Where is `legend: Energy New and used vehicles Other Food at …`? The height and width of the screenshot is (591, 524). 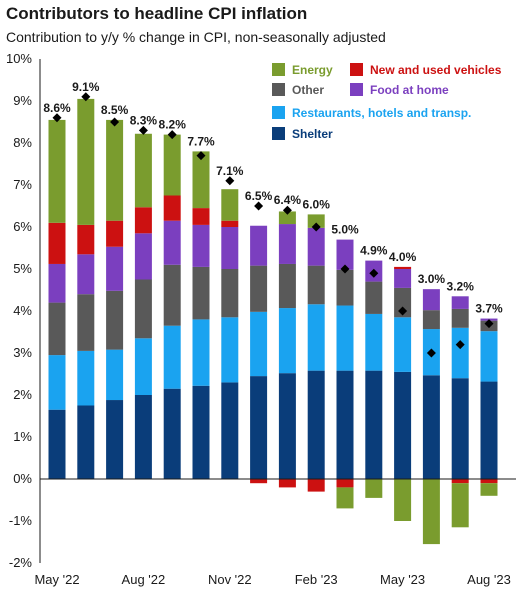
legend: Energy New and used vehicles Other Food at … is located at coordinates (387, 102).